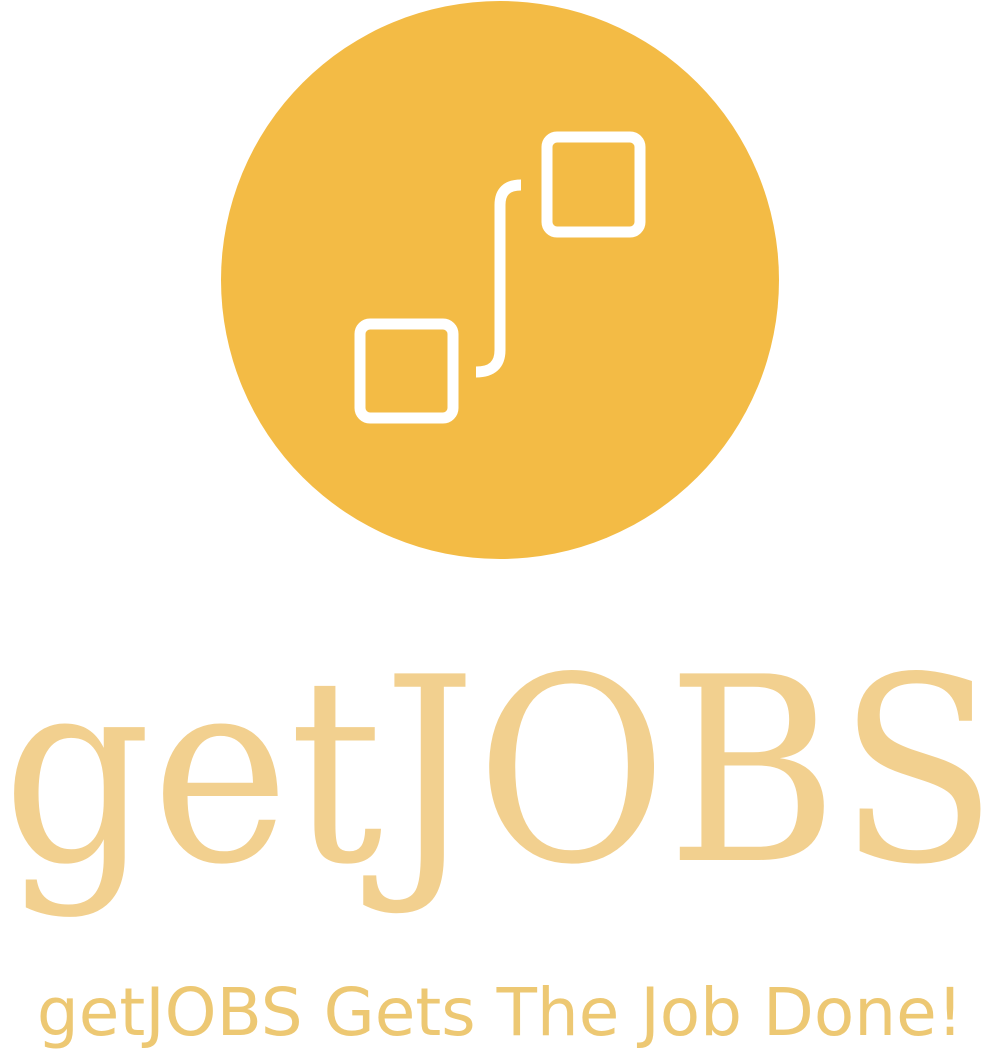 This screenshot has height=1060, width=1000. I want to click on connector-line, so click(498, 278).